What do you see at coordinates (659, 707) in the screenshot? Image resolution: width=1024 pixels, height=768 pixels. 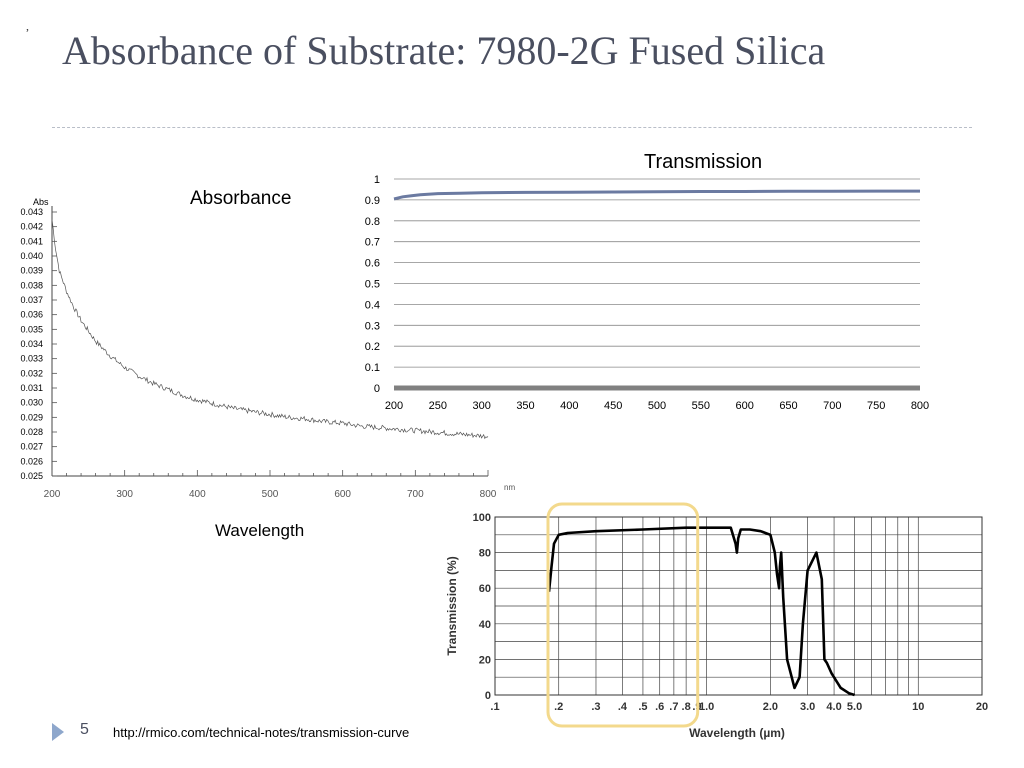 I see `x-tick-label: .6` at bounding box center [659, 707].